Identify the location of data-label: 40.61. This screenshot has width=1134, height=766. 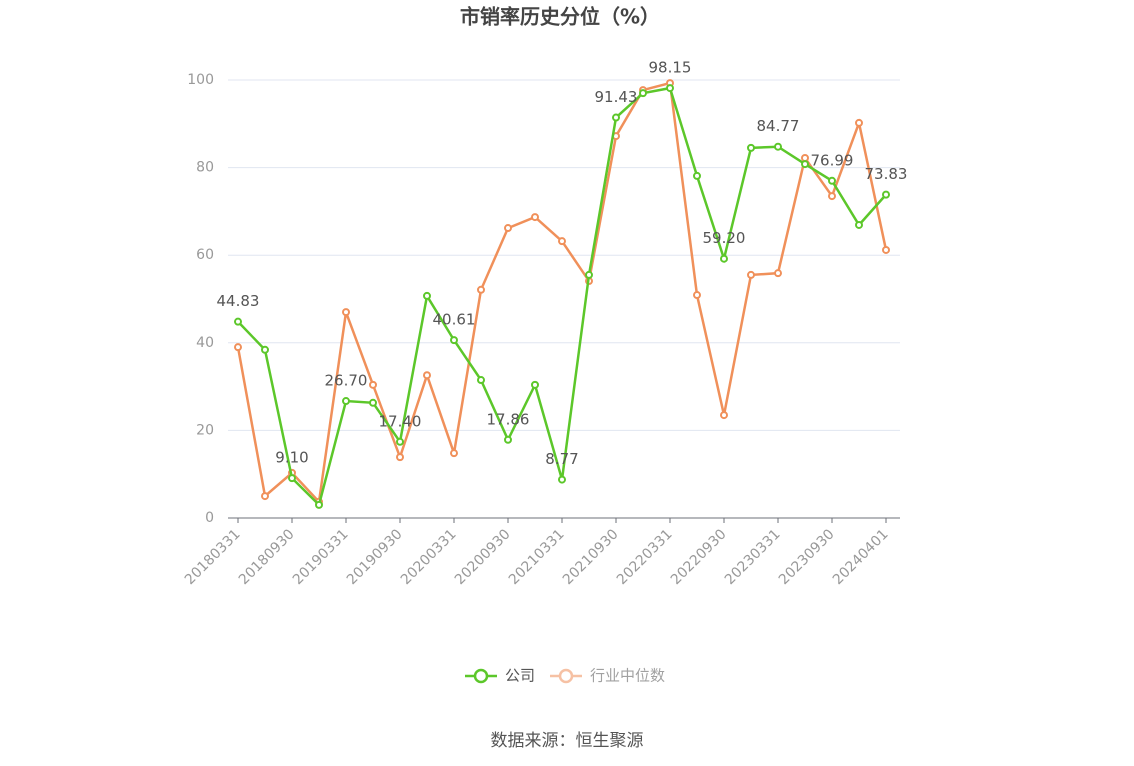
(454, 320).